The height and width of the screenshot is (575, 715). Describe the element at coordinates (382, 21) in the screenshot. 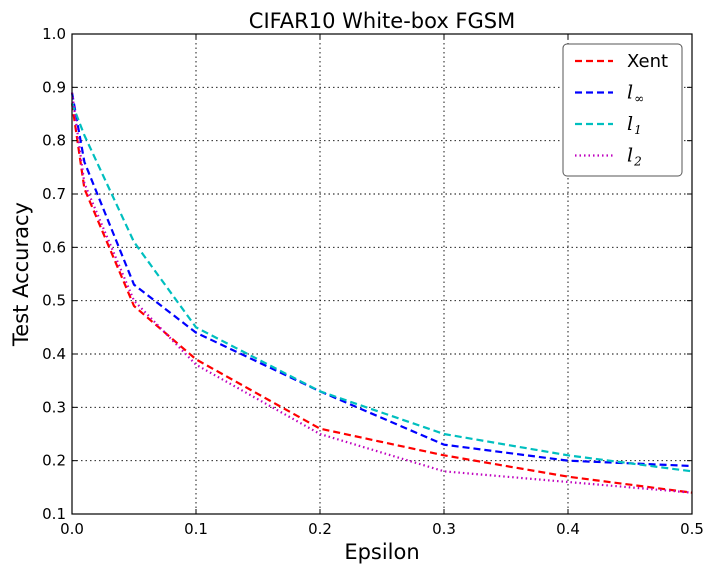

I see `chart-title: CIFAR10 White-box FGSM` at that location.